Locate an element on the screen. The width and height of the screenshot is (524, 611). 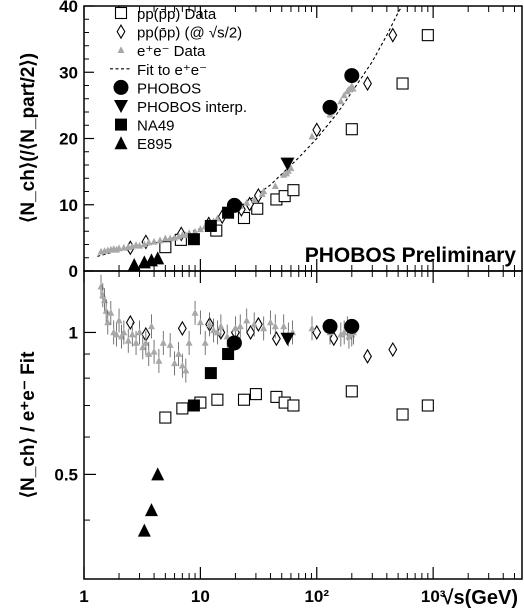
ee-series is located at coordinates (227, 328).